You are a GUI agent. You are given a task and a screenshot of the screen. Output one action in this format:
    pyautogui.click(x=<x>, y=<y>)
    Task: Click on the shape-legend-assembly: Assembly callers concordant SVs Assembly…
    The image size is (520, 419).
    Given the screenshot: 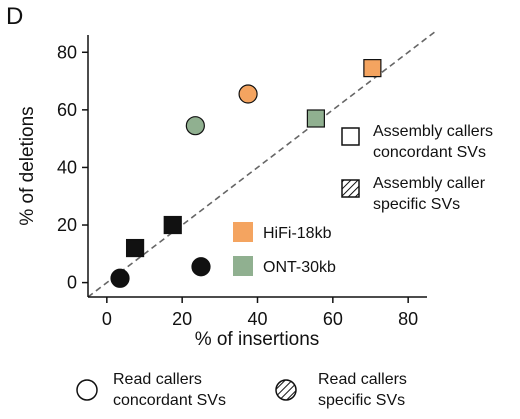 What is the action you would take?
    pyautogui.click(x=417, y=168)
    